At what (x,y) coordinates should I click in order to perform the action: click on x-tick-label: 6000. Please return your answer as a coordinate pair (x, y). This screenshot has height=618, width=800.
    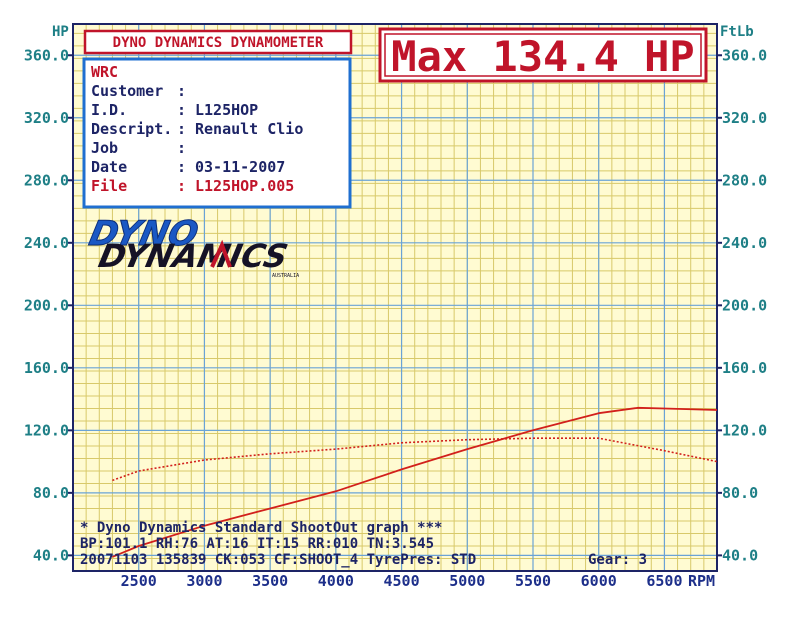
    Looking at the image, I should click on (599, 581).